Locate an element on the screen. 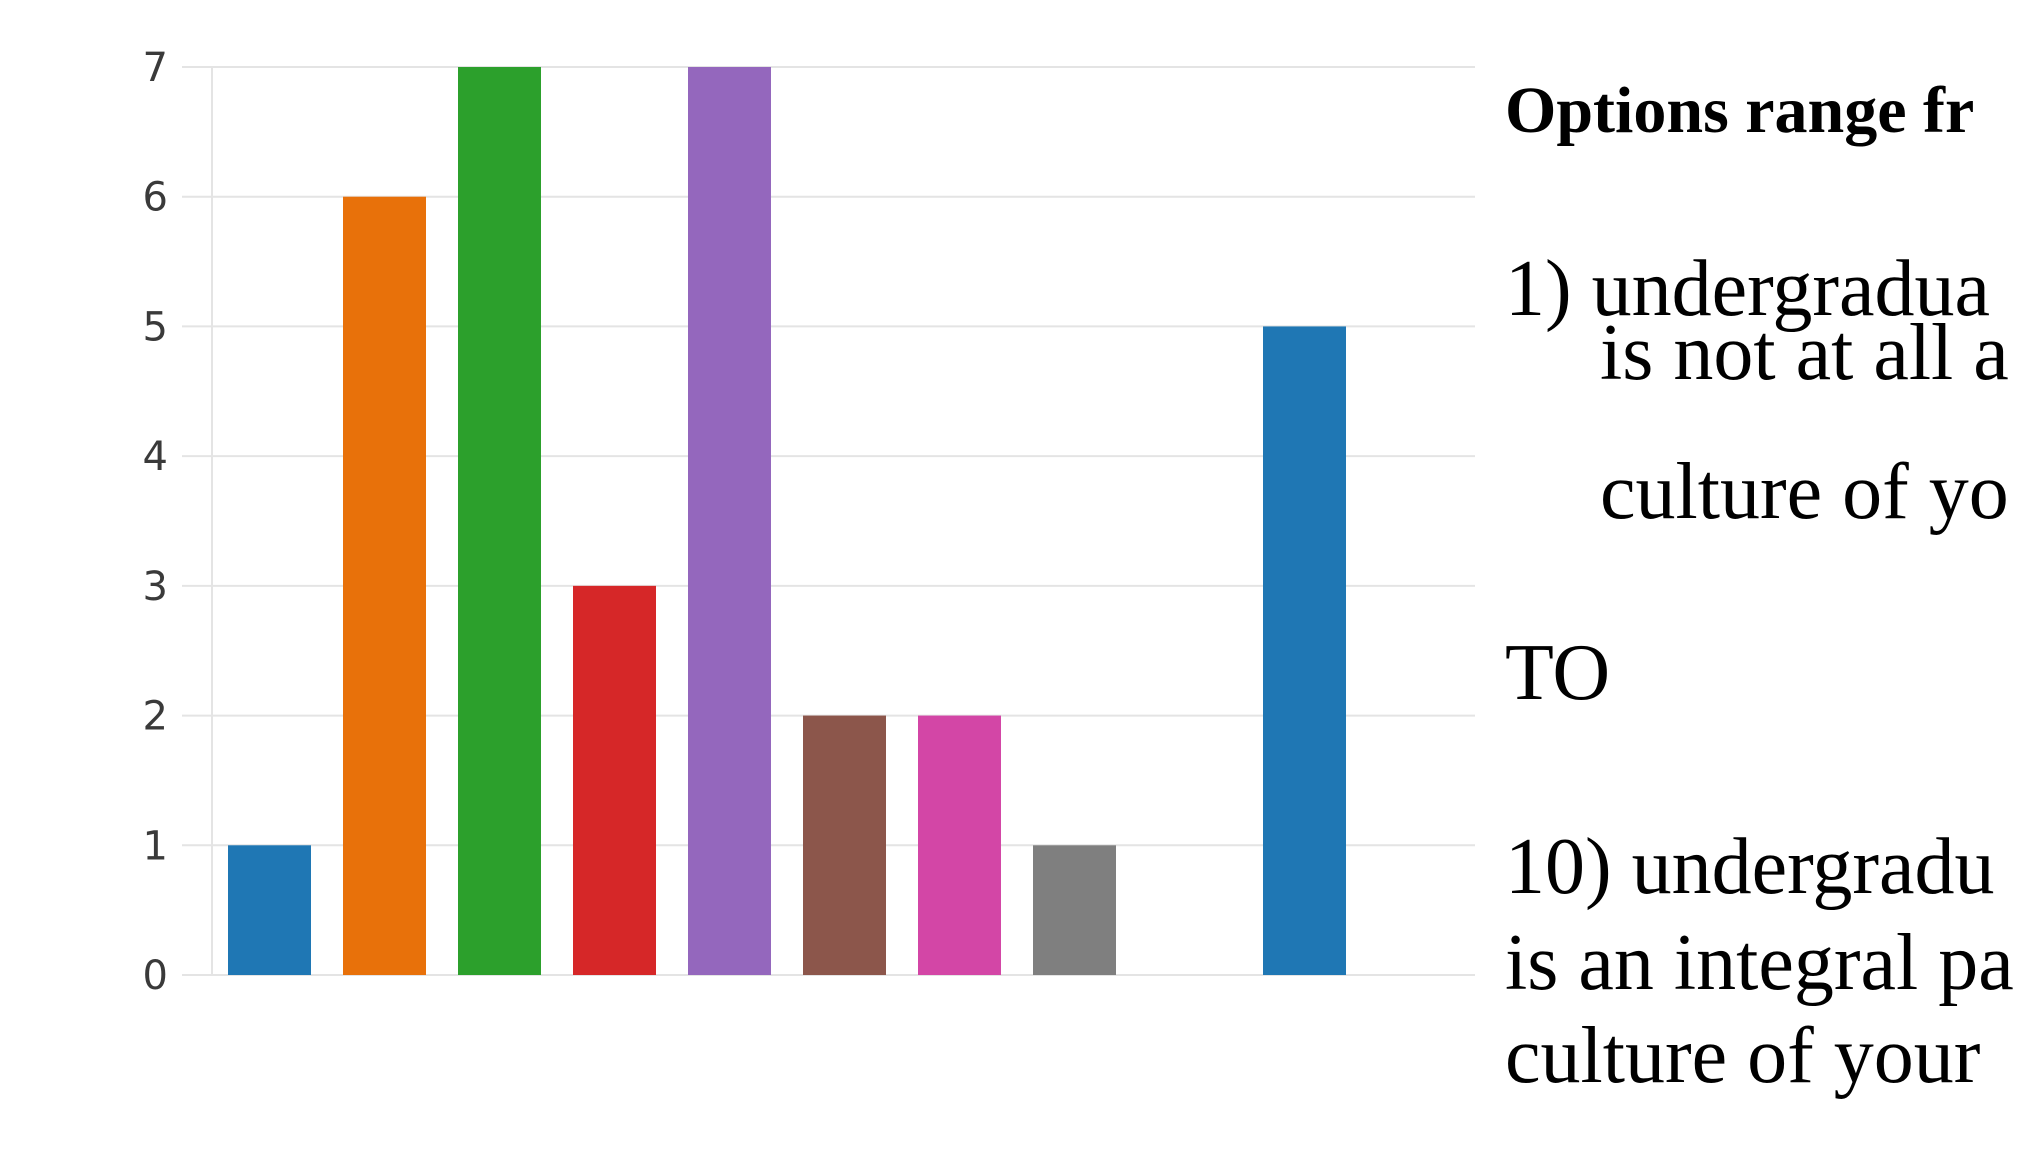 Image resolution: width=2030 pixels, height=1175 pixels. legend-high-line-1: 10) undergradu is located at coordinates (1750, 867).